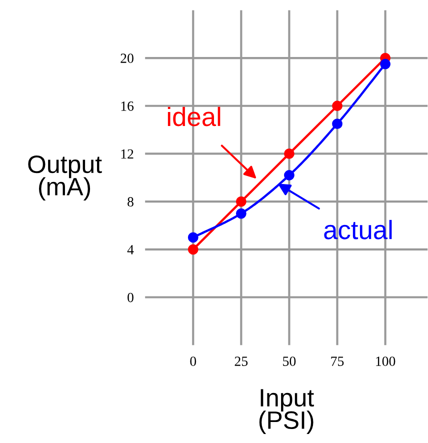 The image size is (428, 443). I want to click on y-tick-label: 0, so click(131, 297).